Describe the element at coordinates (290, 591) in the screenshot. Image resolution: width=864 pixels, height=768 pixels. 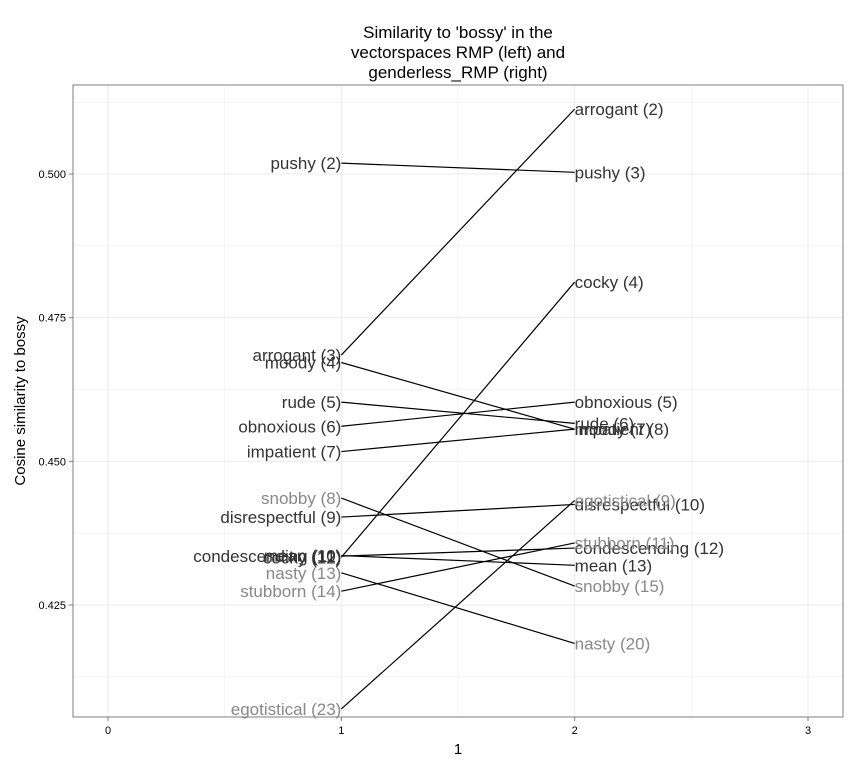
I see `left-label-stubborn: stubborn (14)` at that location.